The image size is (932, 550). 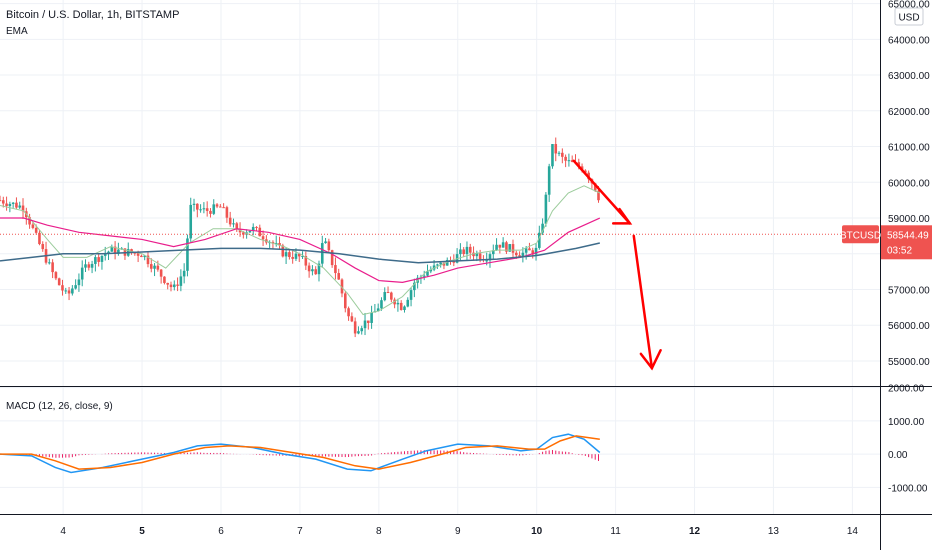 I want to click on y-tick-label: 65000.00, so click(x=909, y=5).